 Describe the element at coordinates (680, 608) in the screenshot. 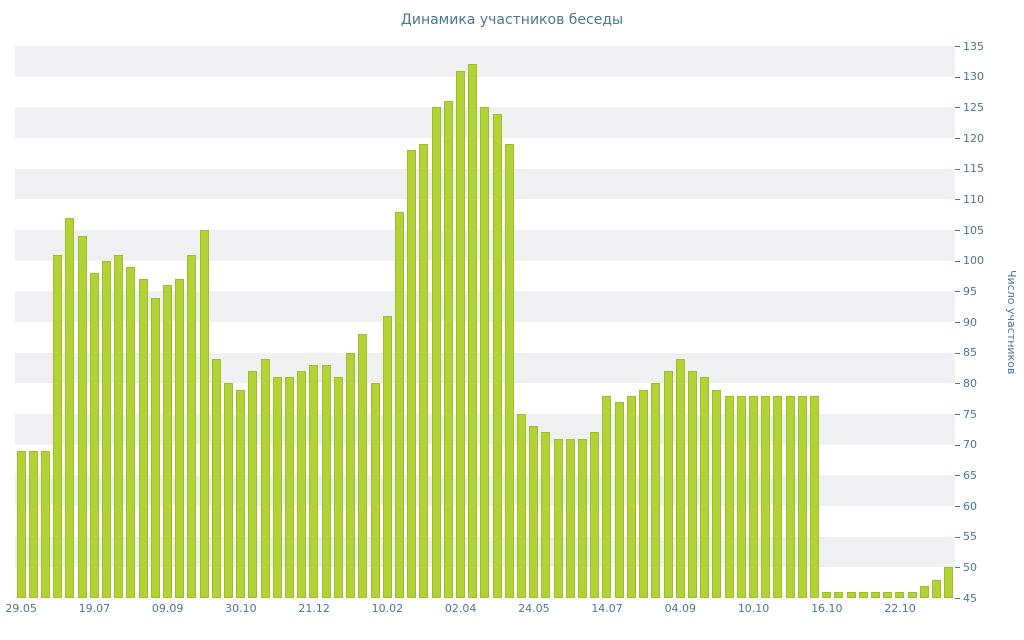

I see `x-tick-label: 04.09` at that location.